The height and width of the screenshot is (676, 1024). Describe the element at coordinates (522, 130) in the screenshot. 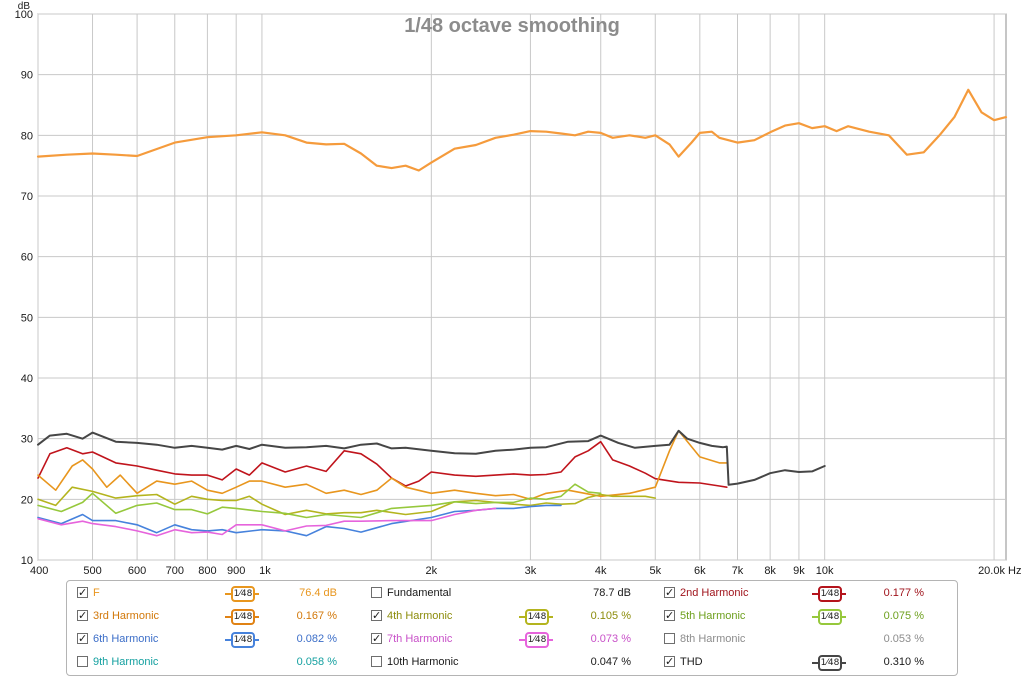

I see `series-line-f` at that location.